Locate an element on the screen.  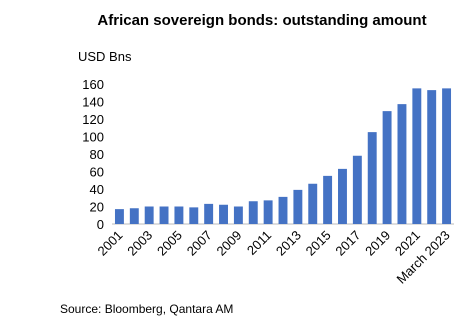
y-axis-label: USD Bns is located at coordinates (105, 56).